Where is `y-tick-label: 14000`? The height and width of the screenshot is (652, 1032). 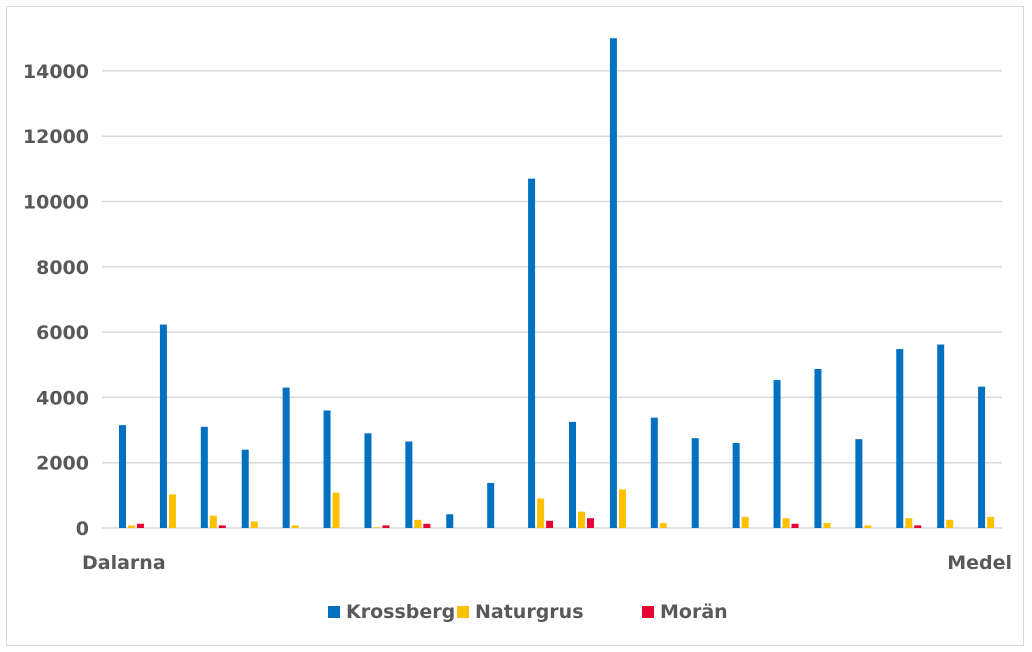 y-tick-label: 14000 is located at coordinates (56, 72).